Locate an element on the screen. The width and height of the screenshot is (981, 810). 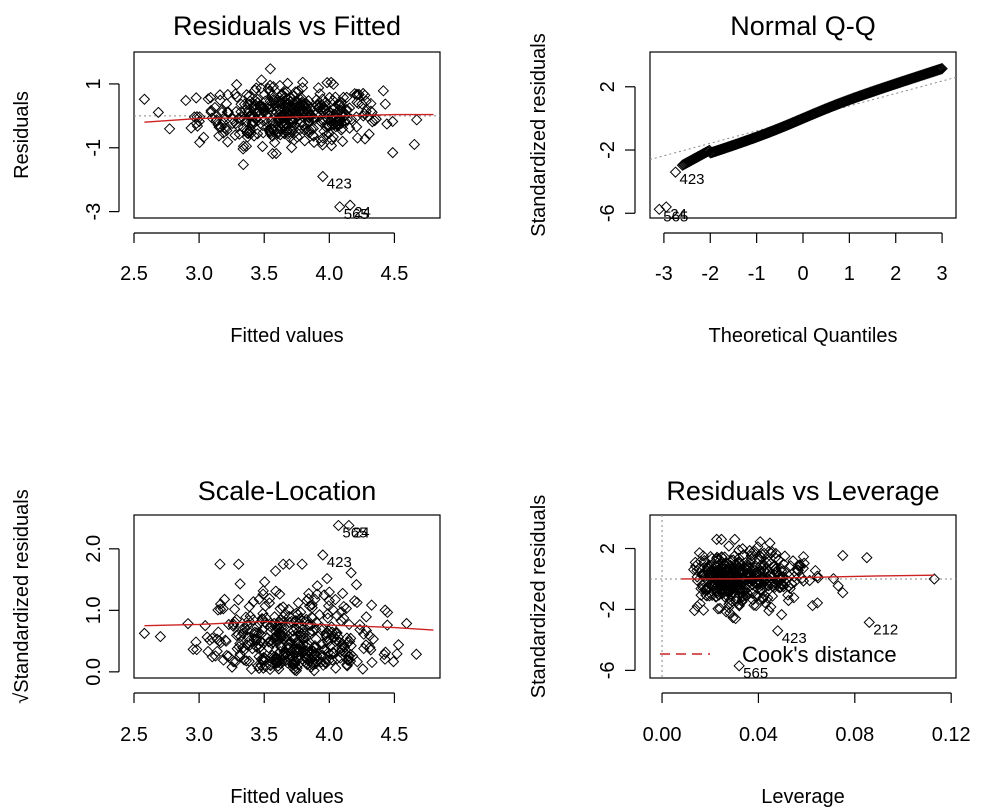
plot-area is located at coordinates (803, 139).